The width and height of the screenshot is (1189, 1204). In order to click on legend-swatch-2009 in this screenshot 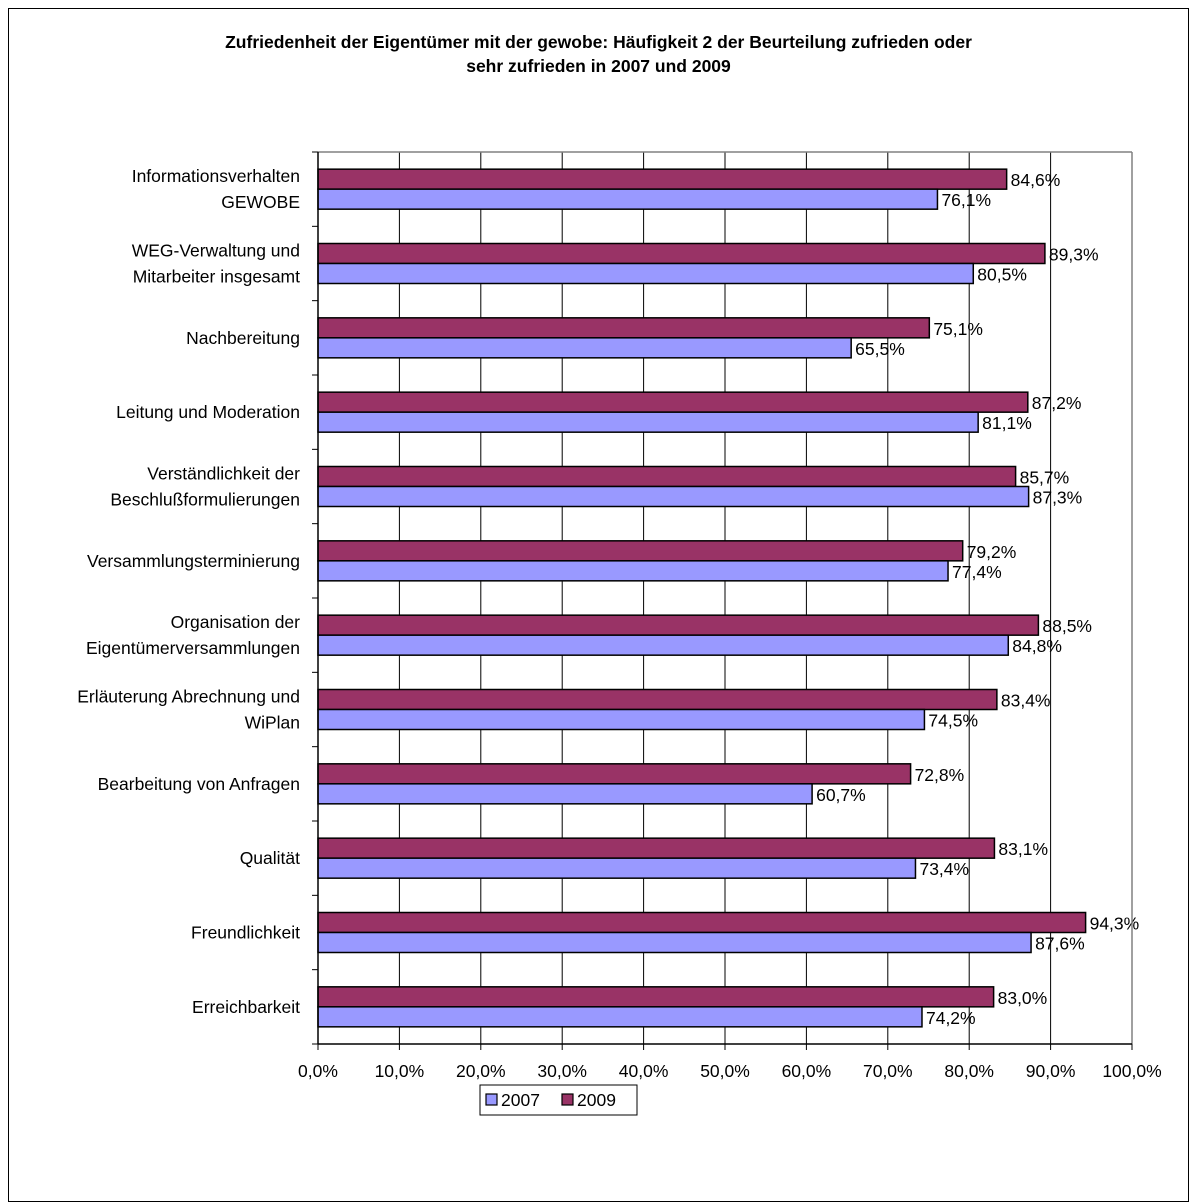, I will do `click(567, 1099)`.